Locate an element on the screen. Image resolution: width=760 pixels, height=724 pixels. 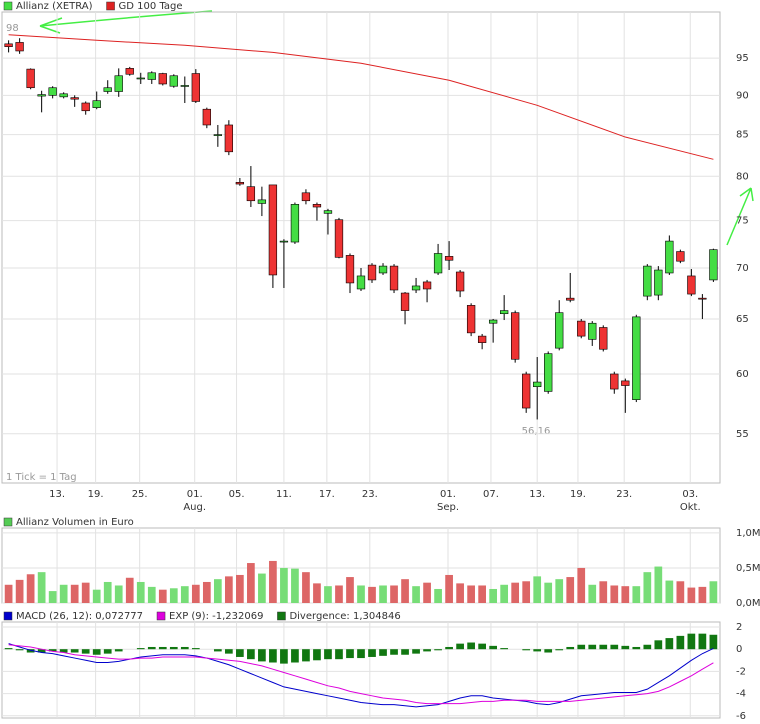
y-tick-label: 75 is located at coordinates (742, 221).